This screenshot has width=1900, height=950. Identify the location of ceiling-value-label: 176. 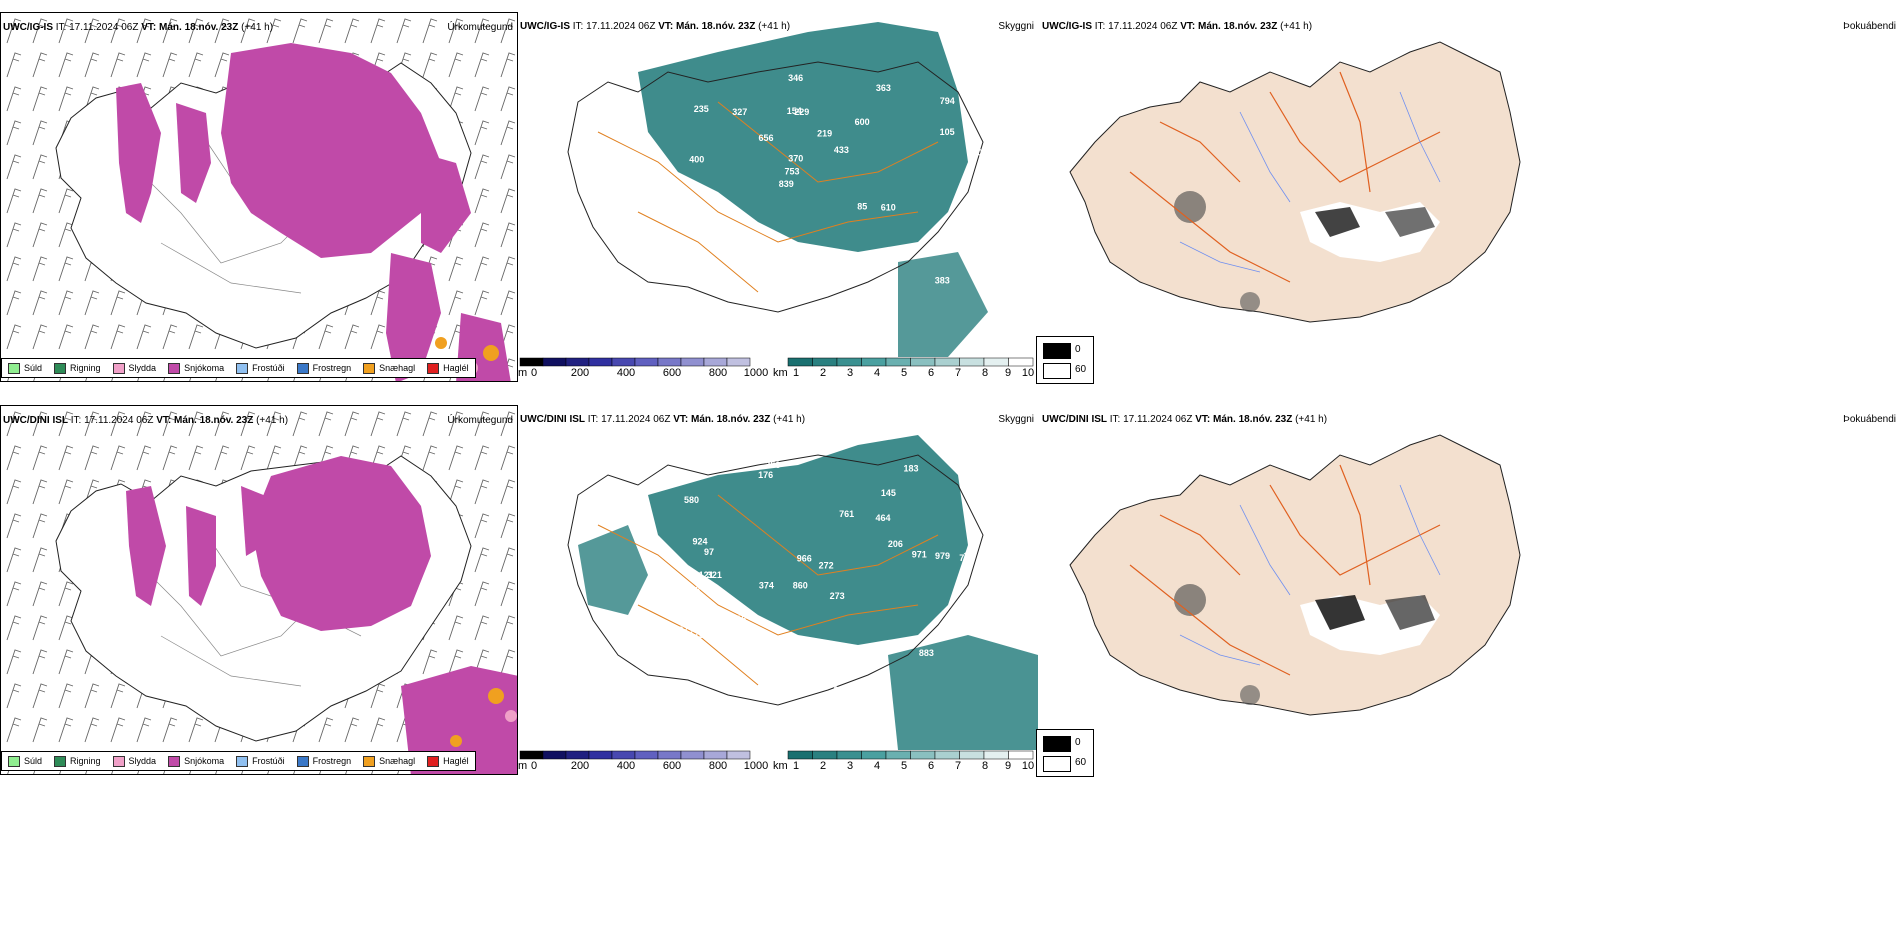
(765, 475).